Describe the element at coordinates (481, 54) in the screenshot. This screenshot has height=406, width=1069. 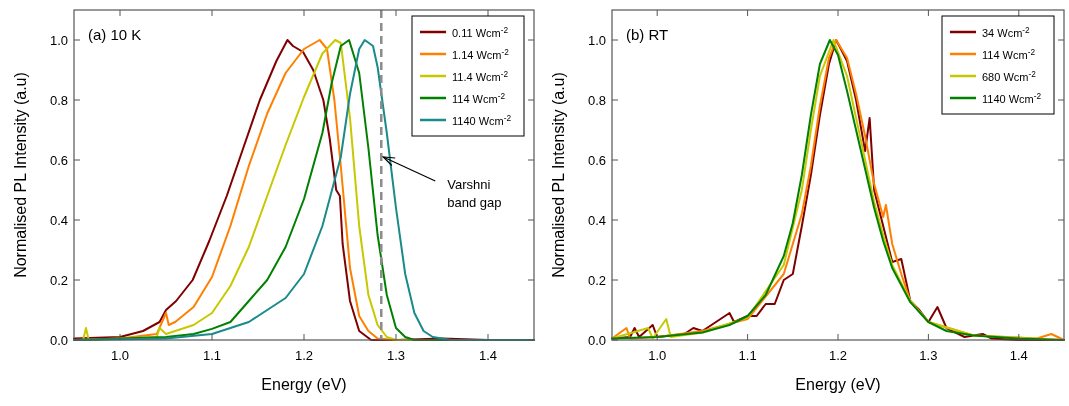
I see `legend-label: 1.14 Wcm$^{-2}$` at that location.